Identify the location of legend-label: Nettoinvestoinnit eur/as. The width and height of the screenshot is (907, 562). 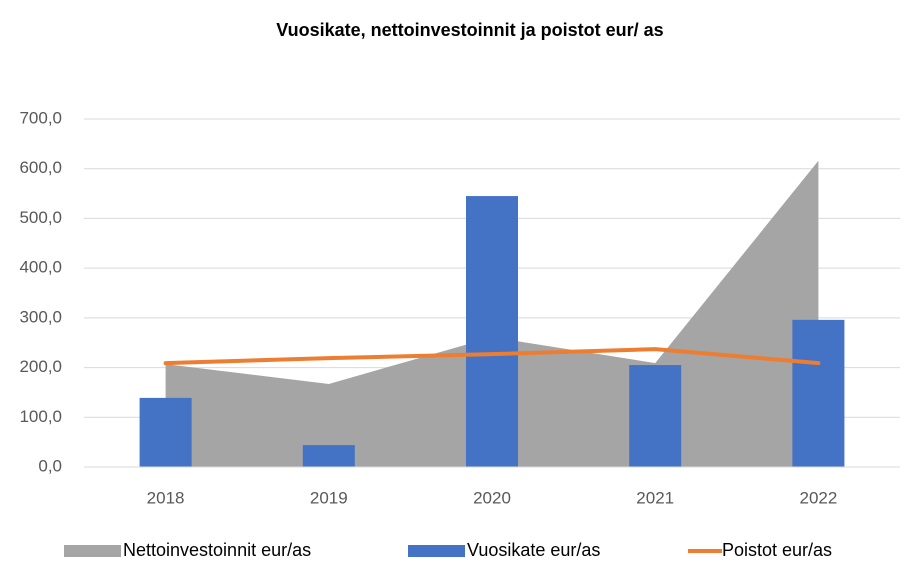
(217, 550).